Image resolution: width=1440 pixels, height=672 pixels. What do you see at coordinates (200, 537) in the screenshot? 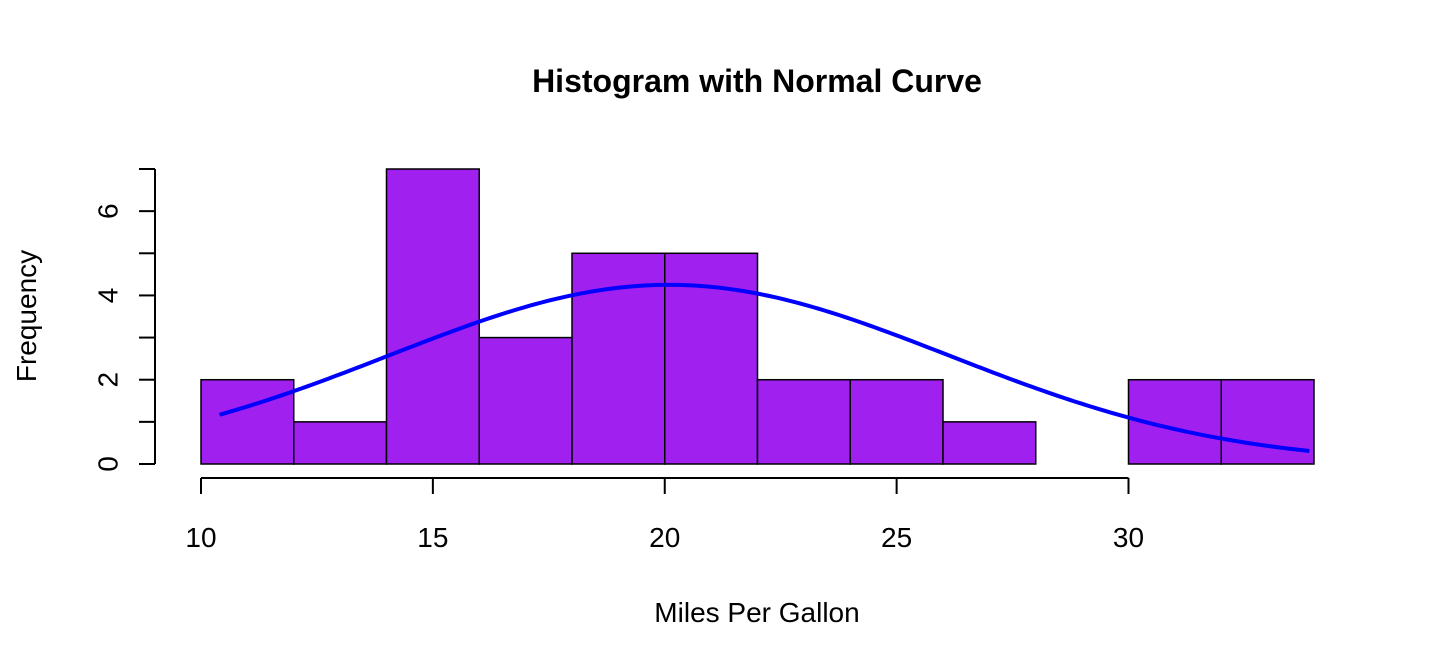
I see `x-tick-label: 10` at bounding box center [200, 537].